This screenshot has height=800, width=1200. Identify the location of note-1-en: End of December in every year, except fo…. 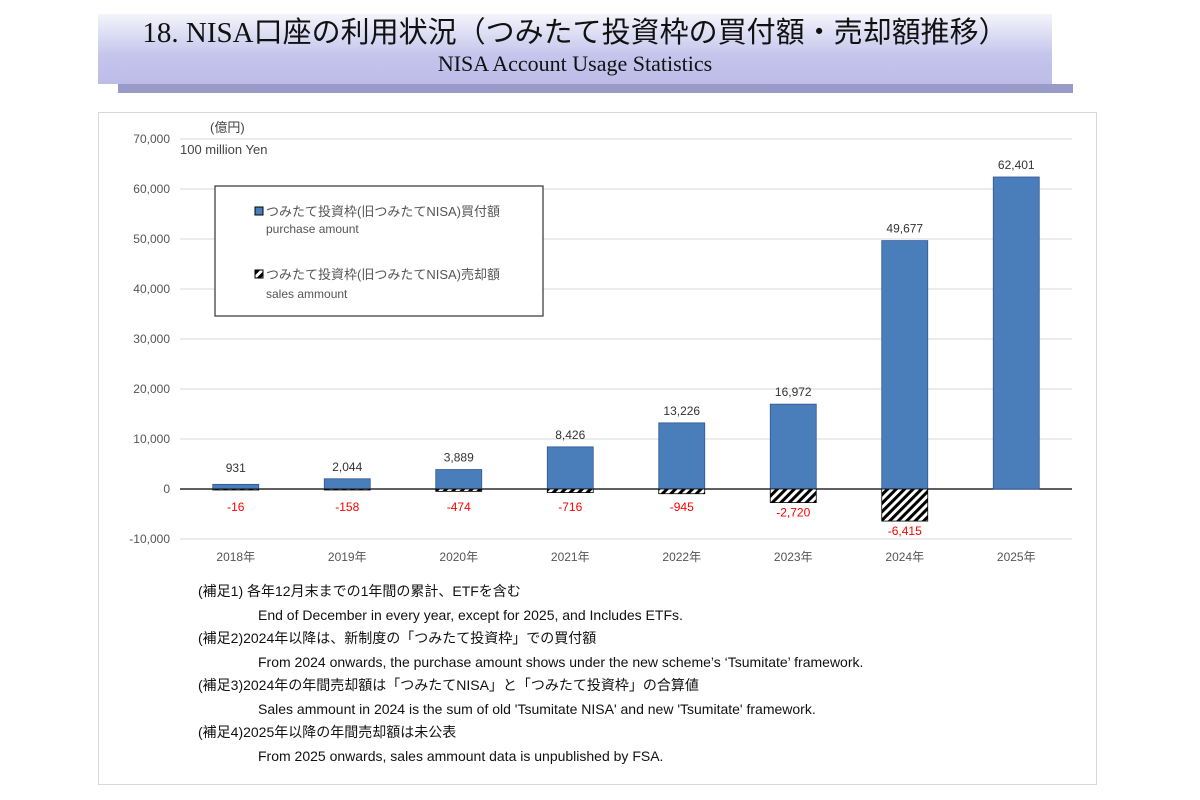
(470, 614).